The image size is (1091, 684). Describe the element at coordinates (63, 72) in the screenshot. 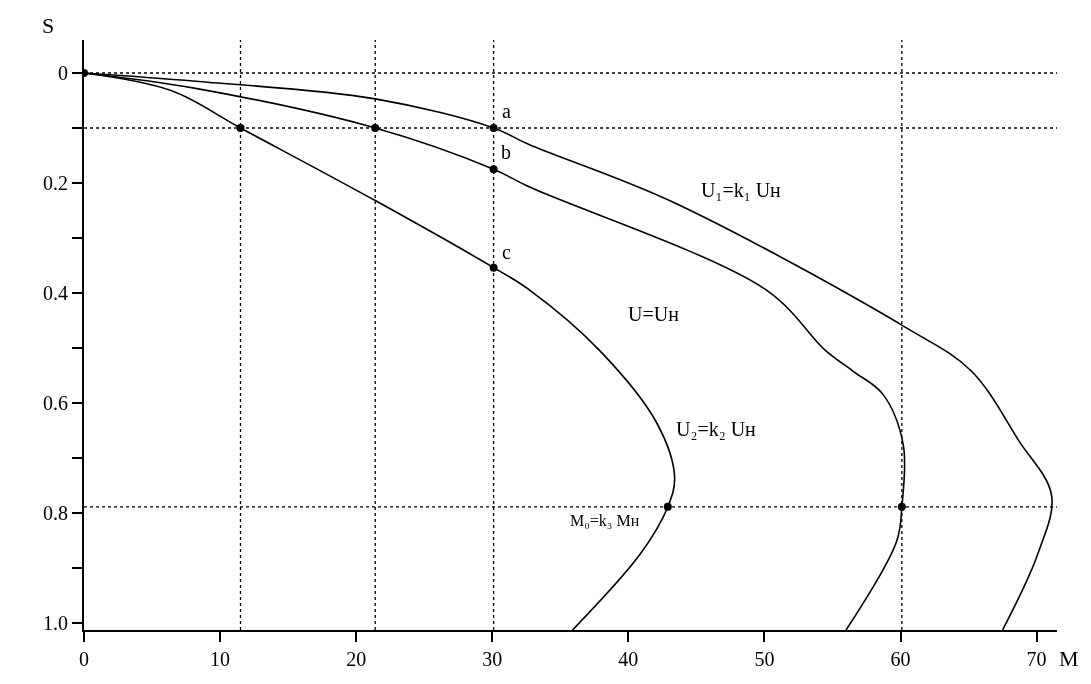

I see `y-tick-label: 0` at that location.